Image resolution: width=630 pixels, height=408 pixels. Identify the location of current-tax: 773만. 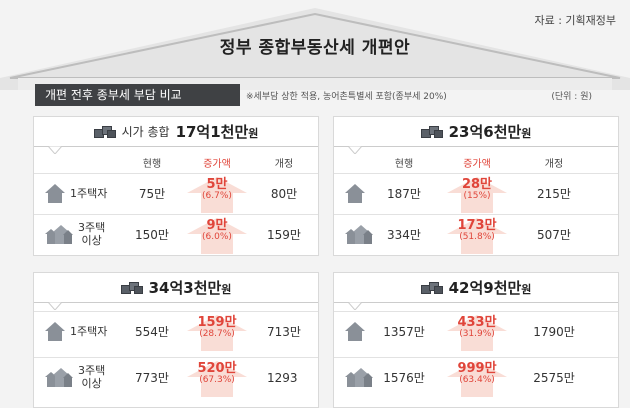
(152, 378).